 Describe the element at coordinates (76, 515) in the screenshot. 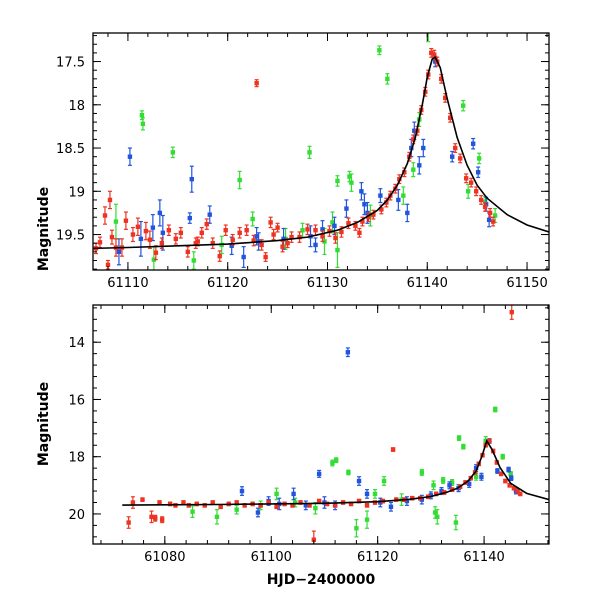

I see `y-tick-label: 20` at that location.